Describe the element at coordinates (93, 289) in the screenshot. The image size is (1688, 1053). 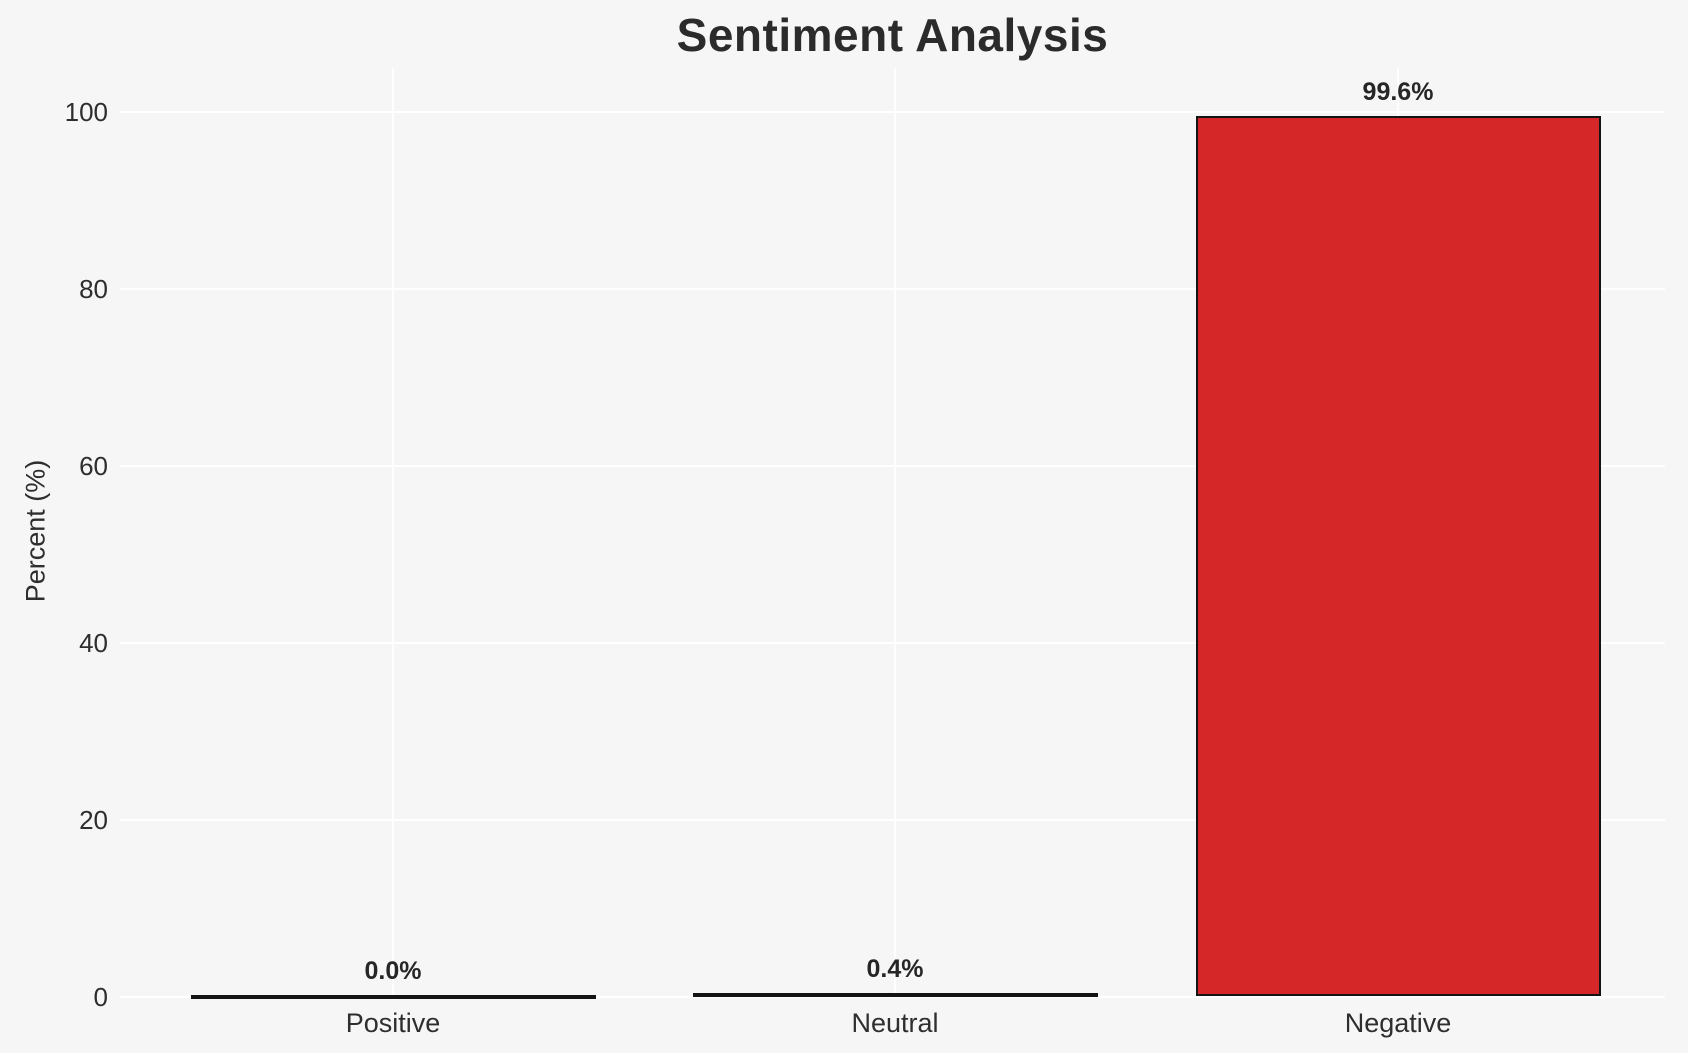
I see `y-tick-label: 80` at that location.